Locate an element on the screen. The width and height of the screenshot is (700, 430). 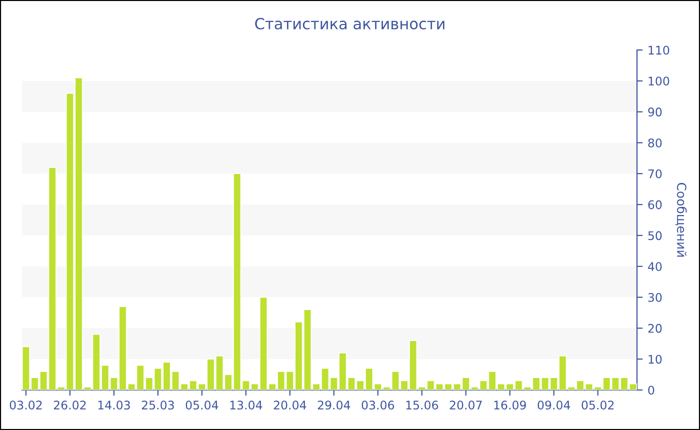
y-tick-label: 110 is located at coordinates (659, 50).